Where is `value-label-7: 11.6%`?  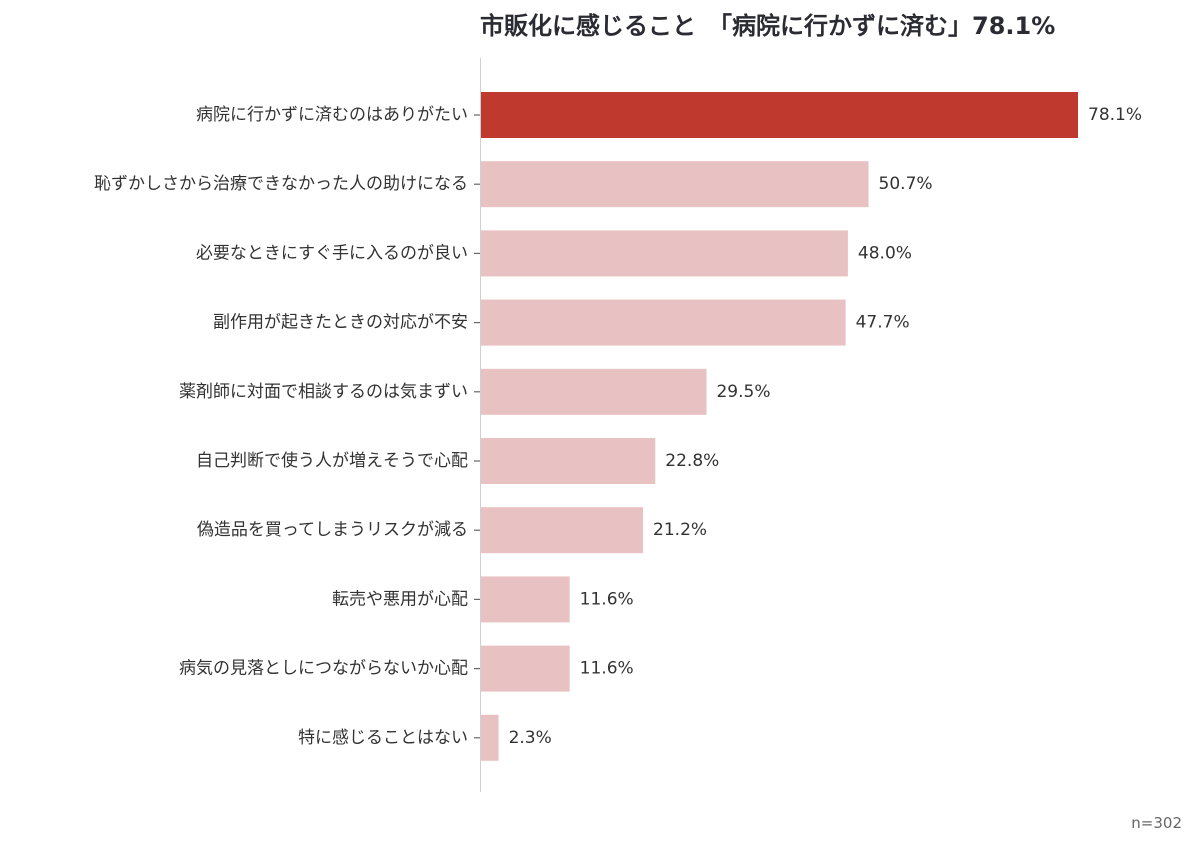 value-label-7: 11.6% is located at coordinates (607, 599).